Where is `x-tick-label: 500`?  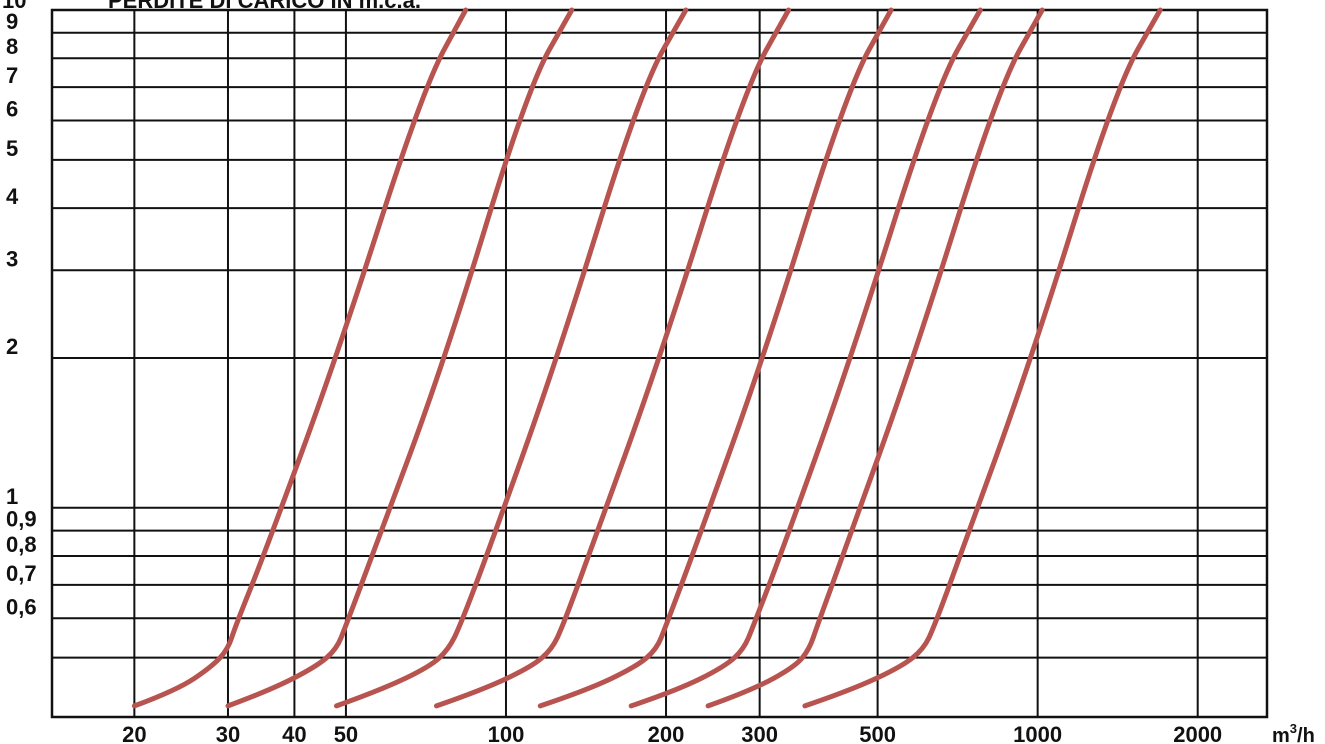 x-tick-label: 500 is located at coordinates (877, 733).